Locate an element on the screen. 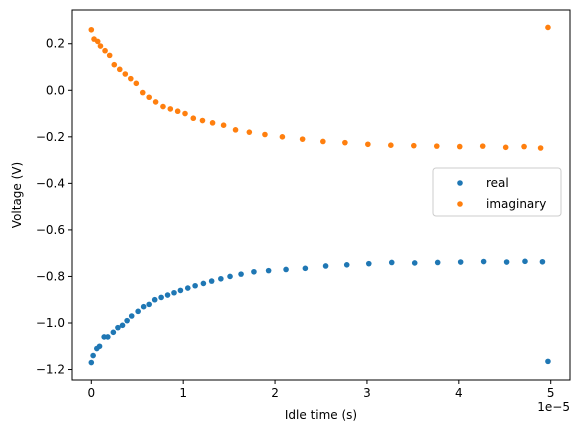  legend: real imaginary is located at coordinates (497, 192).